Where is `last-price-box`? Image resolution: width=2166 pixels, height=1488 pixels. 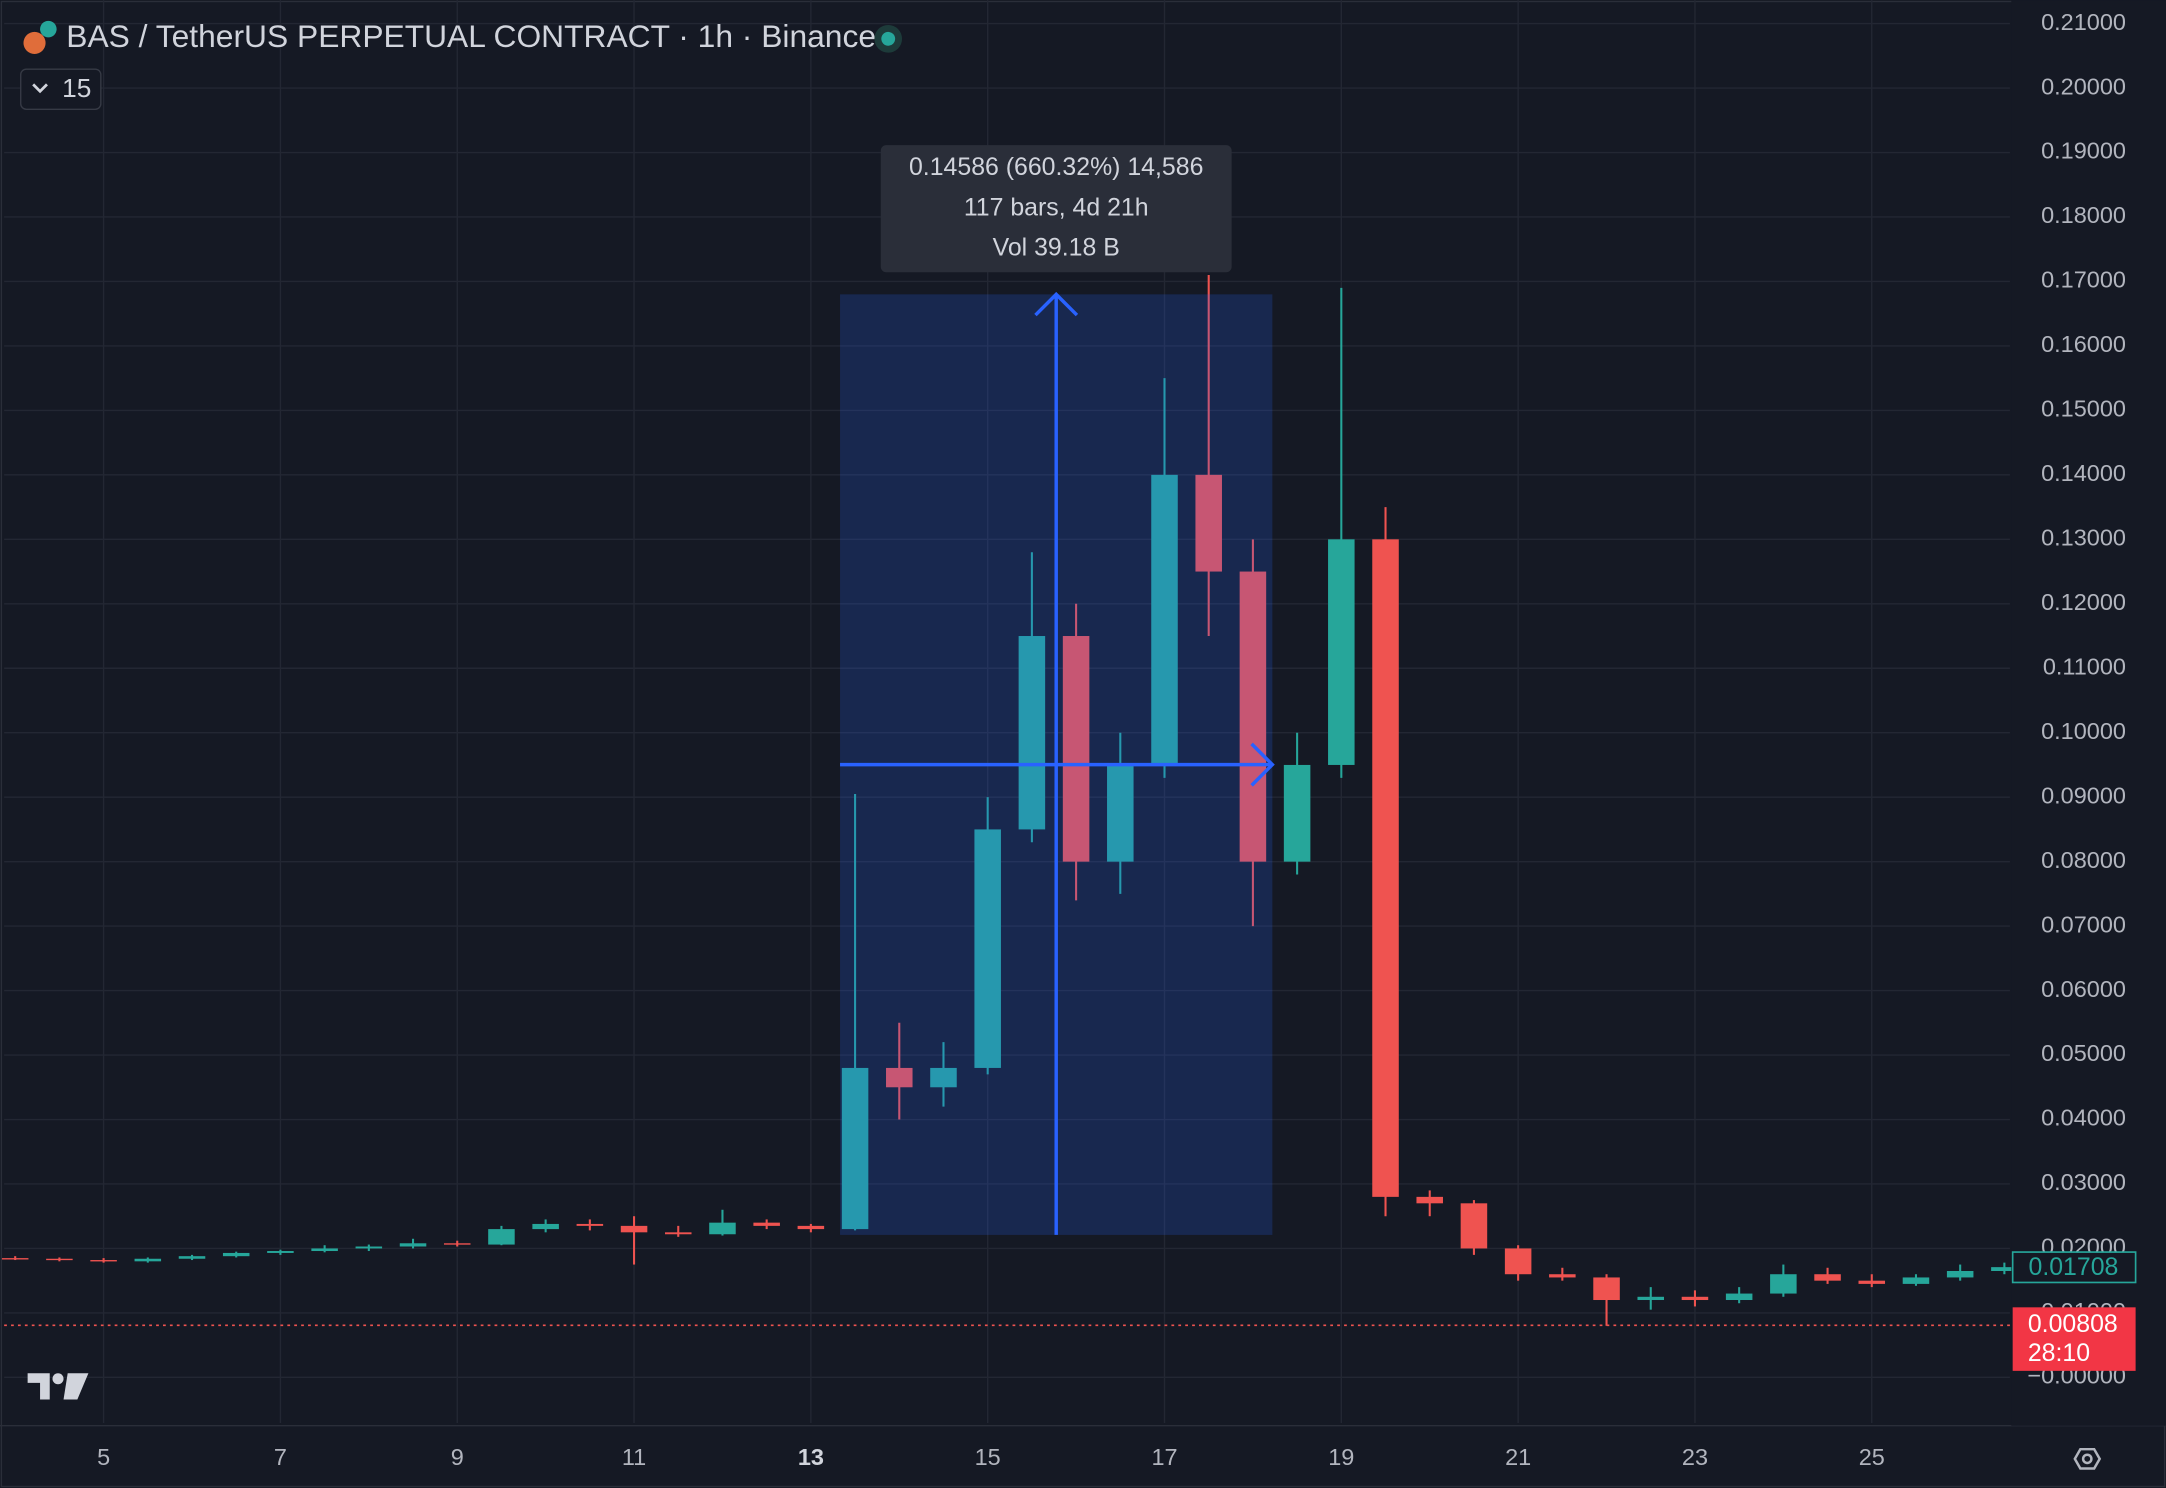 last-price-box is located at coordinates (2074, 1267).